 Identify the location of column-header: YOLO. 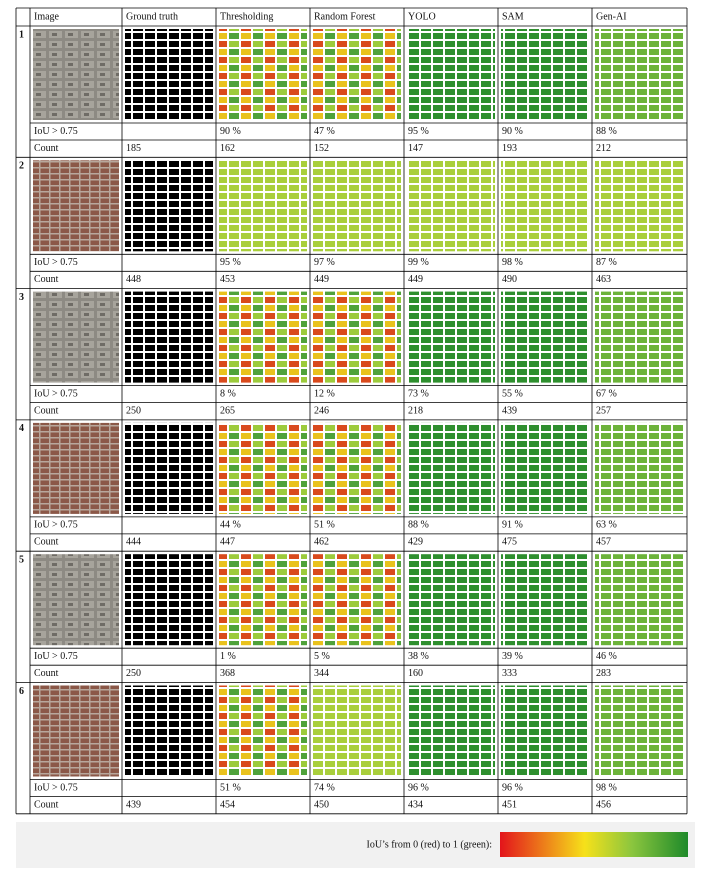
(422, 16).